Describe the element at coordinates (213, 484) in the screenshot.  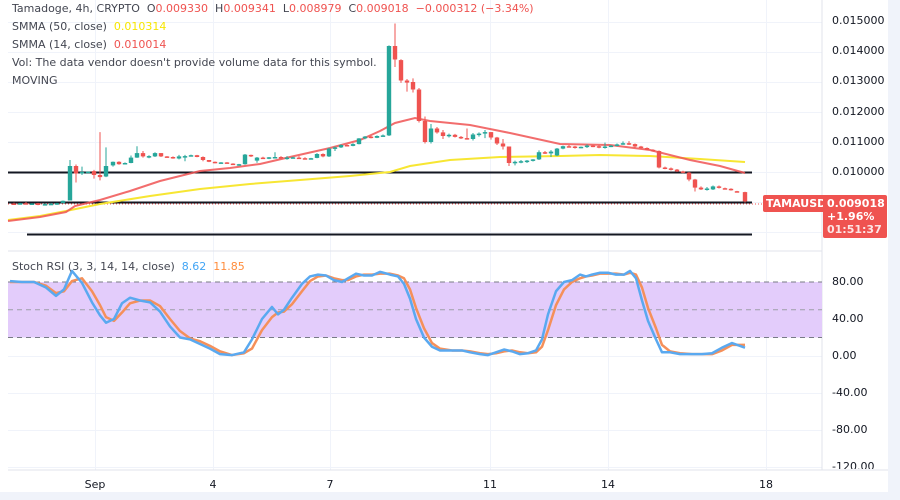
I see `time-label: 4` at that location.